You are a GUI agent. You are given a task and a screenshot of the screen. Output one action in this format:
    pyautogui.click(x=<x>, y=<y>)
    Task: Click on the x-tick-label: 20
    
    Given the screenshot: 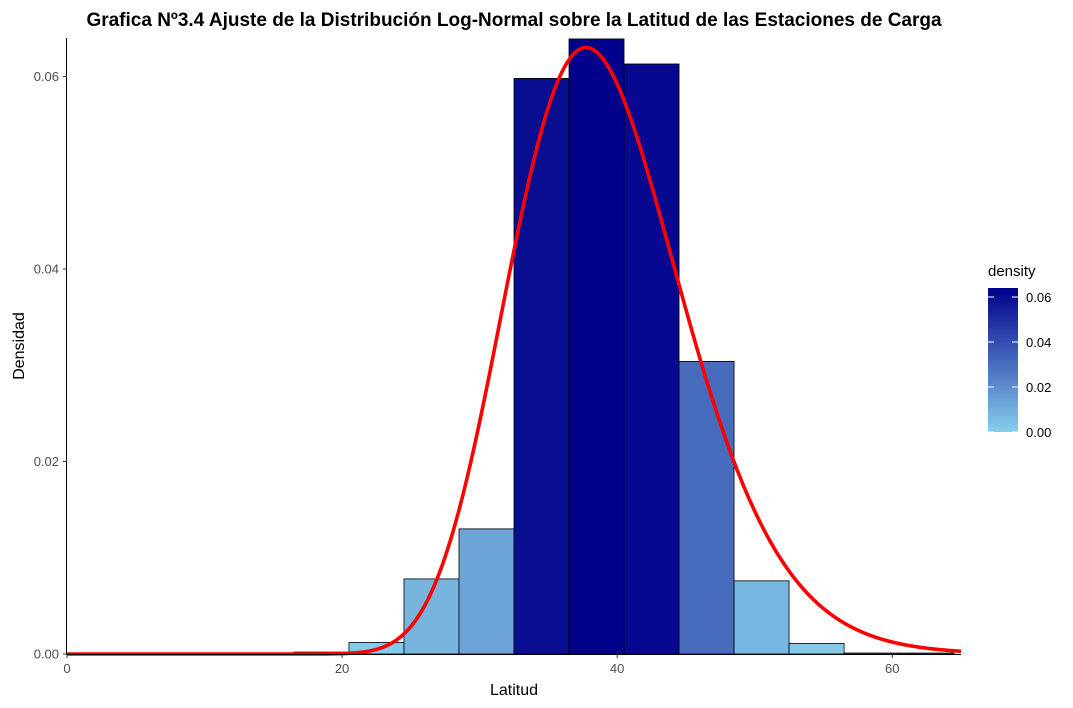 What is the action you would take?
    pyautogui.click(x=342, y=668)
    